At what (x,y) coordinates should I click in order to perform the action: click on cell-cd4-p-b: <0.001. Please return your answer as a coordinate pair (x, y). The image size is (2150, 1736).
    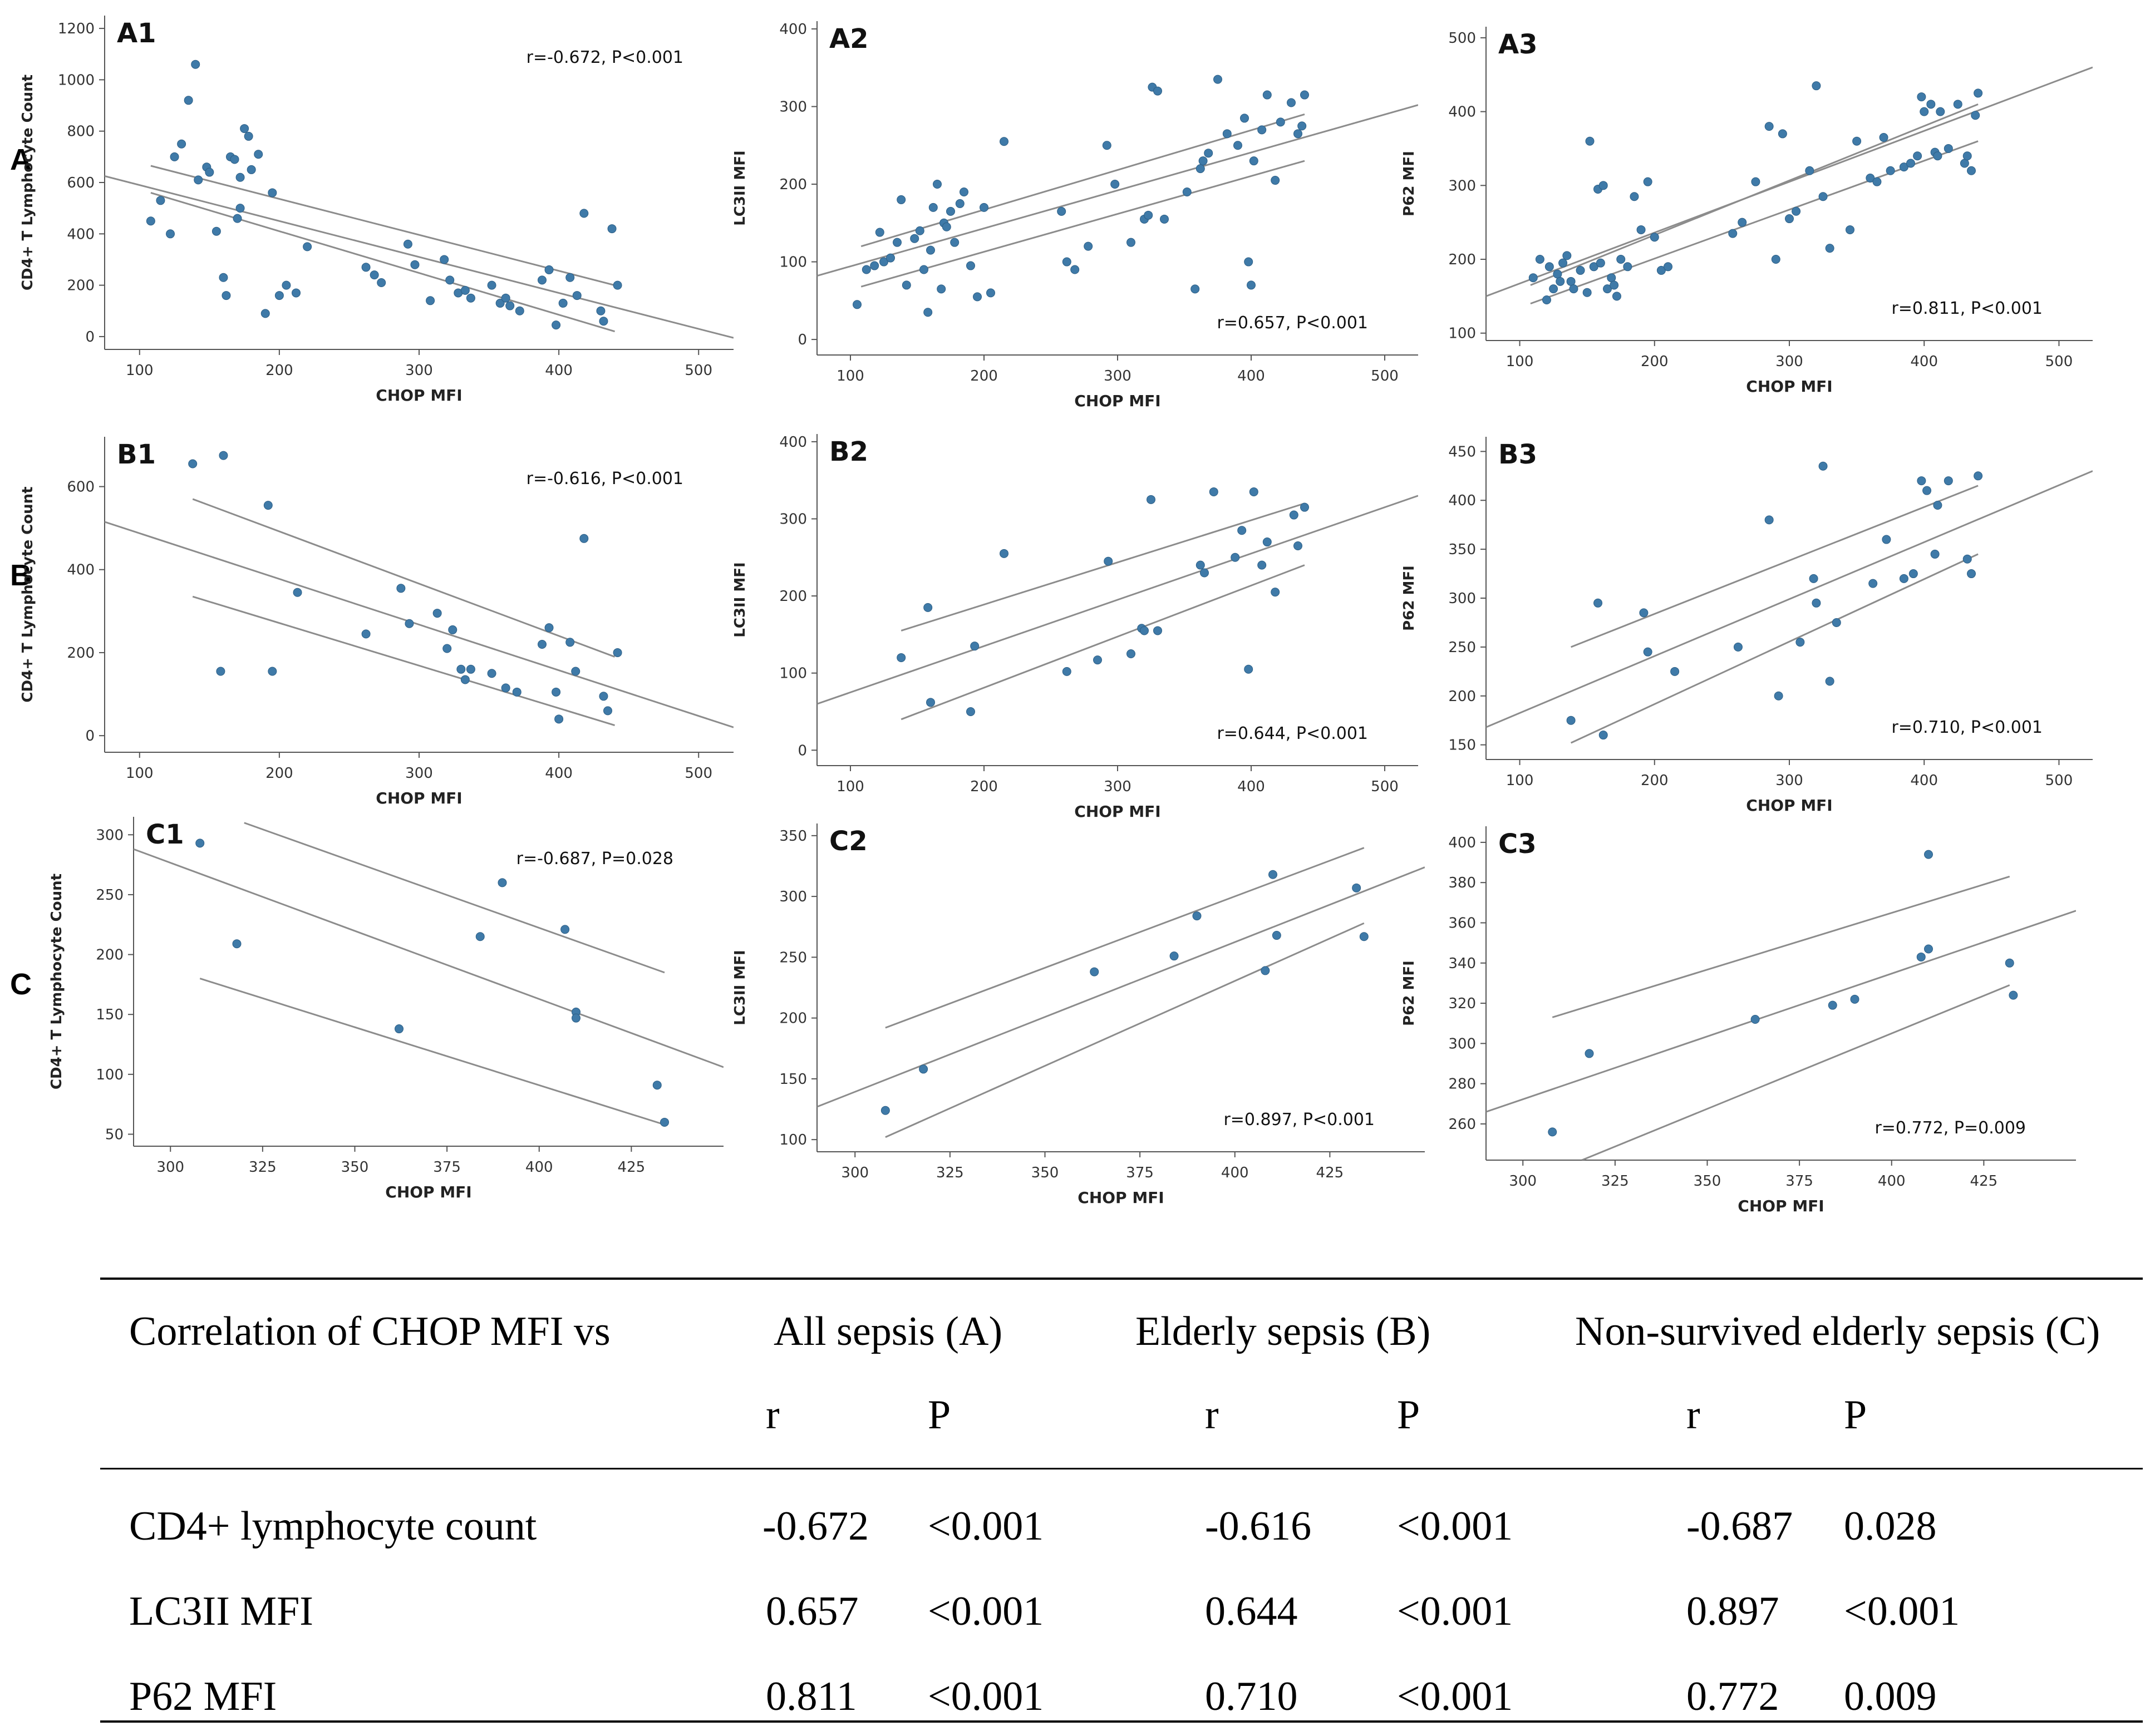
    Looking at the image, I should click on (1455, 1526).